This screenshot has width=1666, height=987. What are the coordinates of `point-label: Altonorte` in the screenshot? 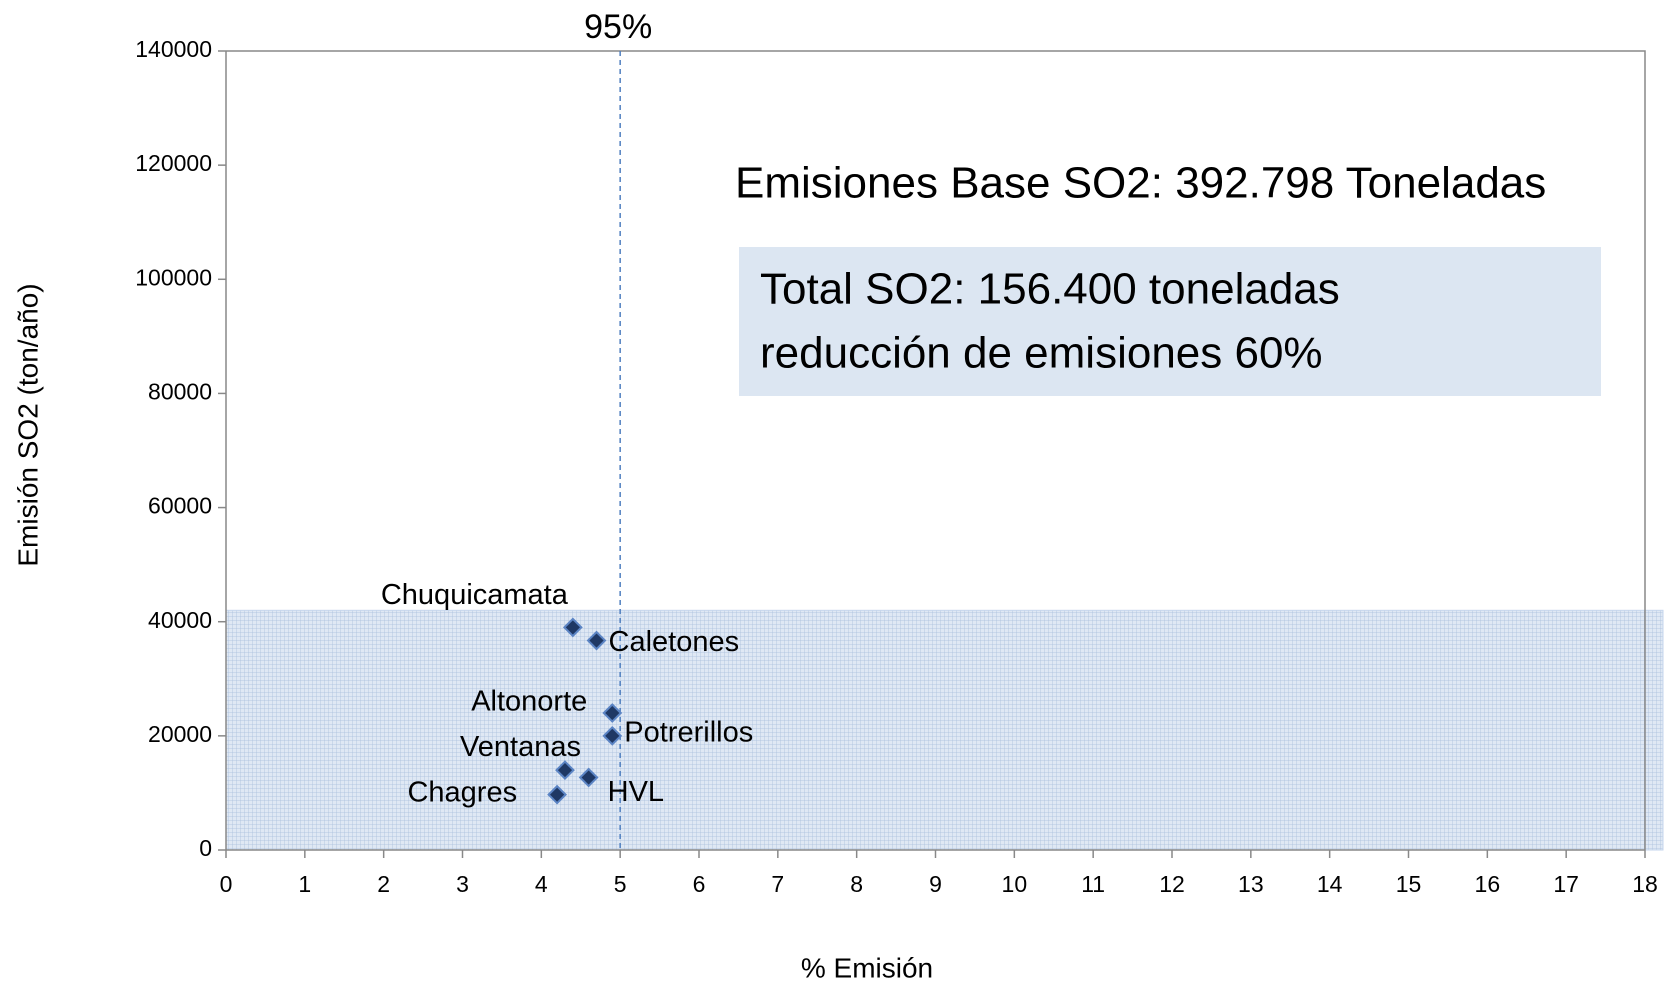 It's located at (529, 702).